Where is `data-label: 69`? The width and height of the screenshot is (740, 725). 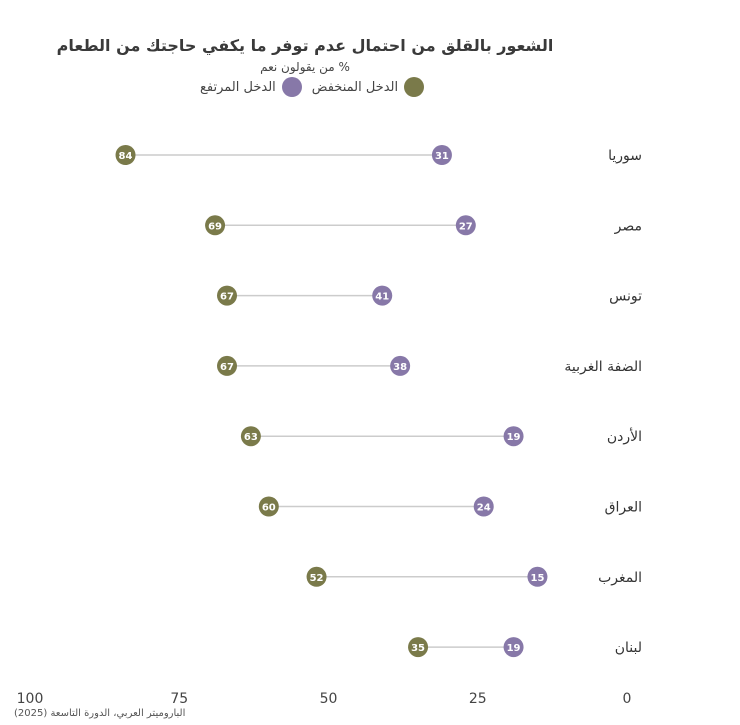 data-label: 69 is located at coordinates (215, 226).